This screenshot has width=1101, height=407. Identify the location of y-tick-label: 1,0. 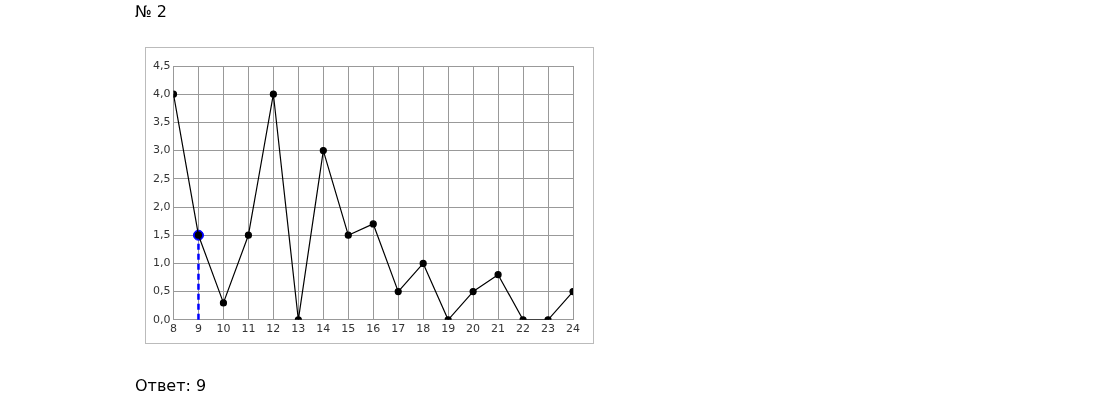
(161, 263).